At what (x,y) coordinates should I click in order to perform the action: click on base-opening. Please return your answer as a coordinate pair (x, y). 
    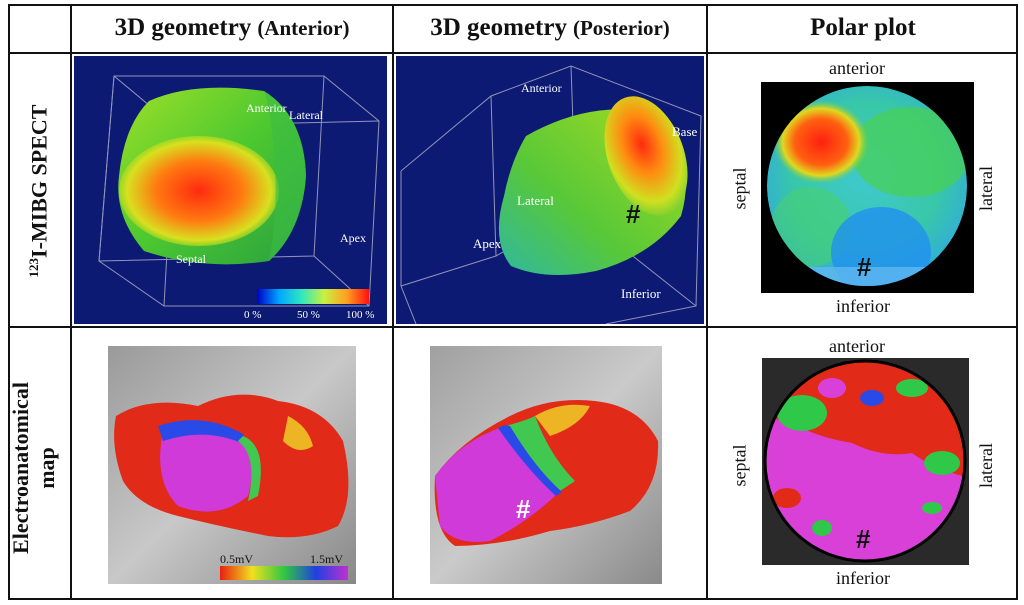
    Looking at the image, I should click on (646, 156).